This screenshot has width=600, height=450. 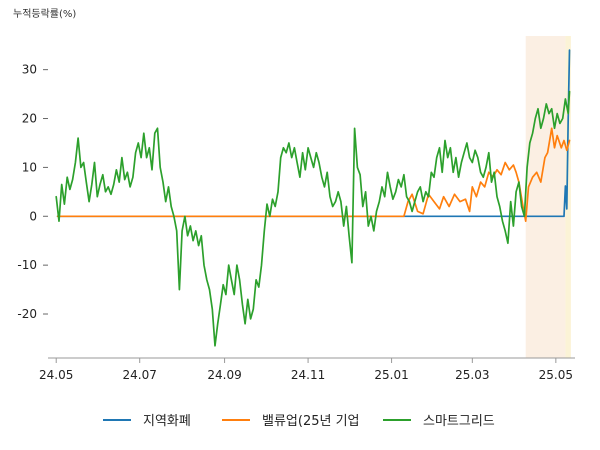 I want to click on legend-label-2: 스마트그리드, so click(x=459, y=421).